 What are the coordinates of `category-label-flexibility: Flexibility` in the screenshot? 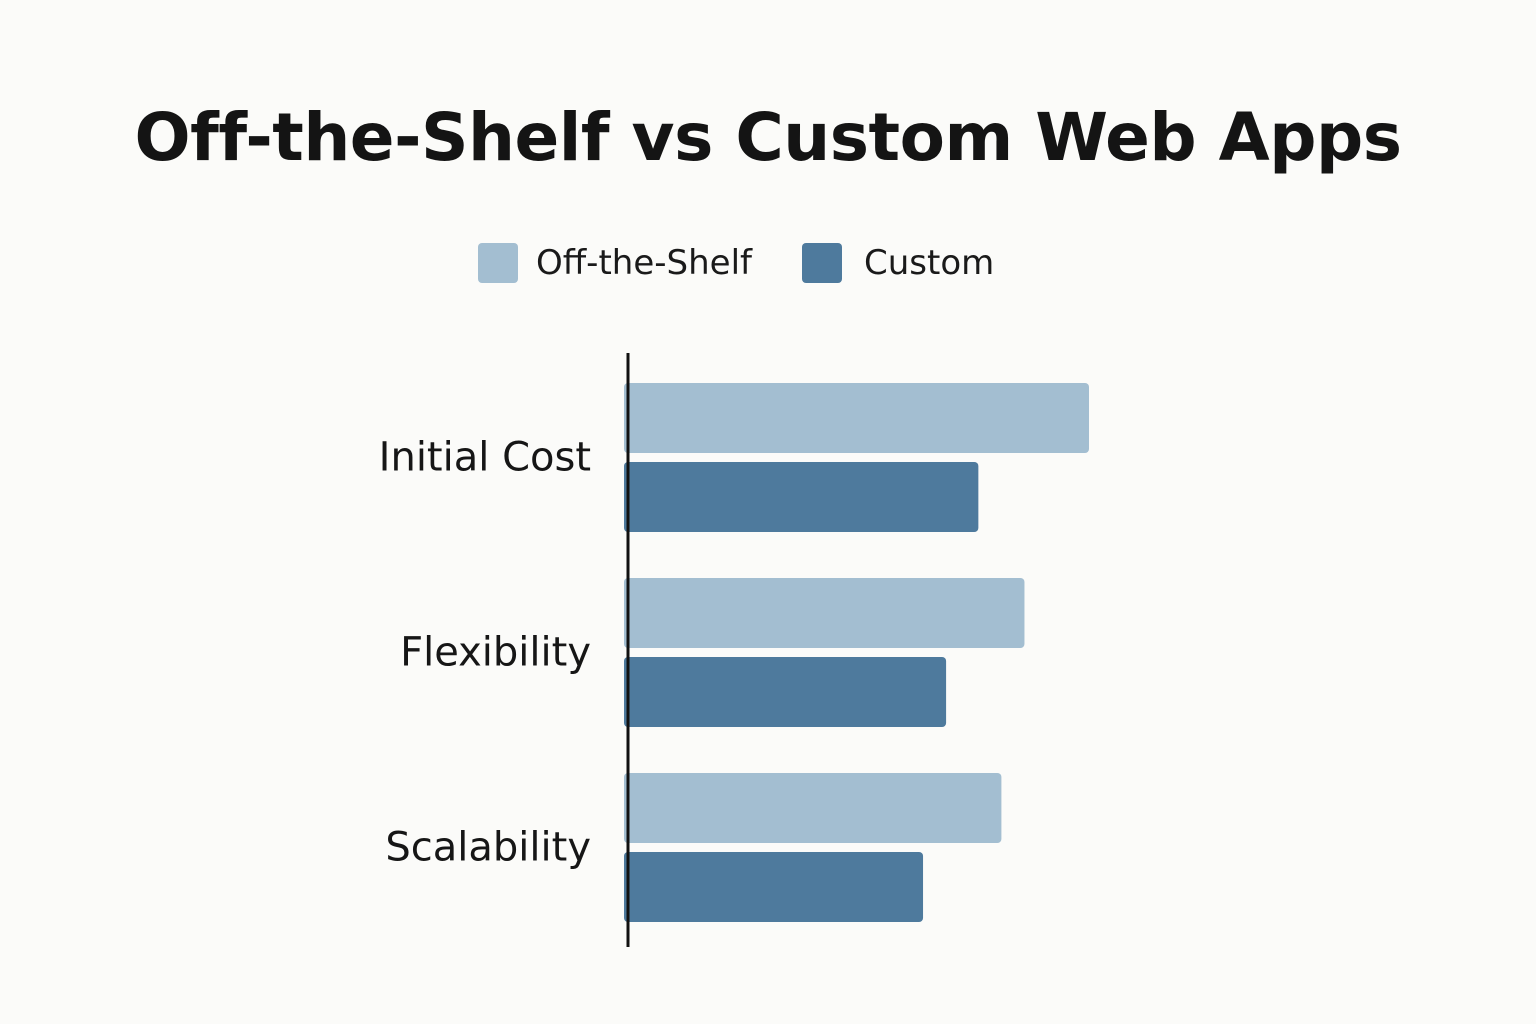 It's located at (495, 653).